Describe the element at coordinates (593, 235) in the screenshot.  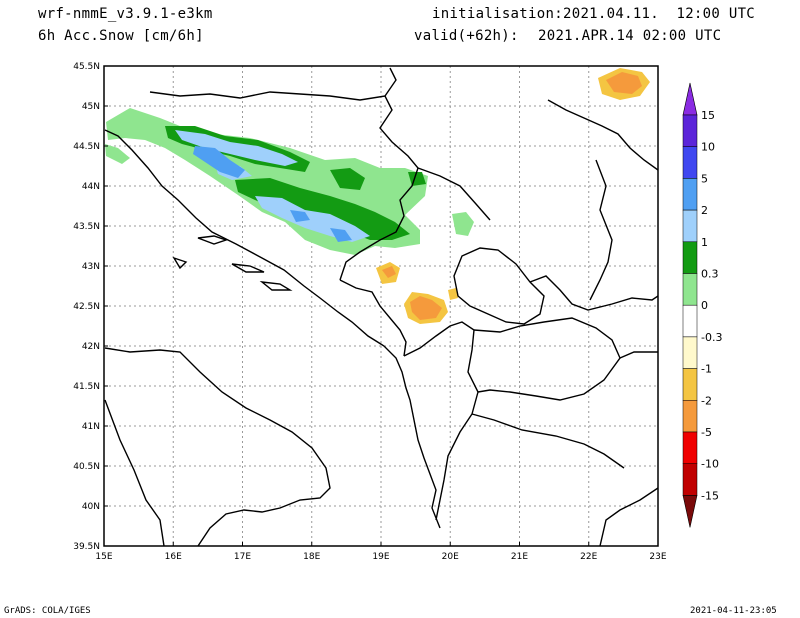
I see `bulgaria-border` at that location.